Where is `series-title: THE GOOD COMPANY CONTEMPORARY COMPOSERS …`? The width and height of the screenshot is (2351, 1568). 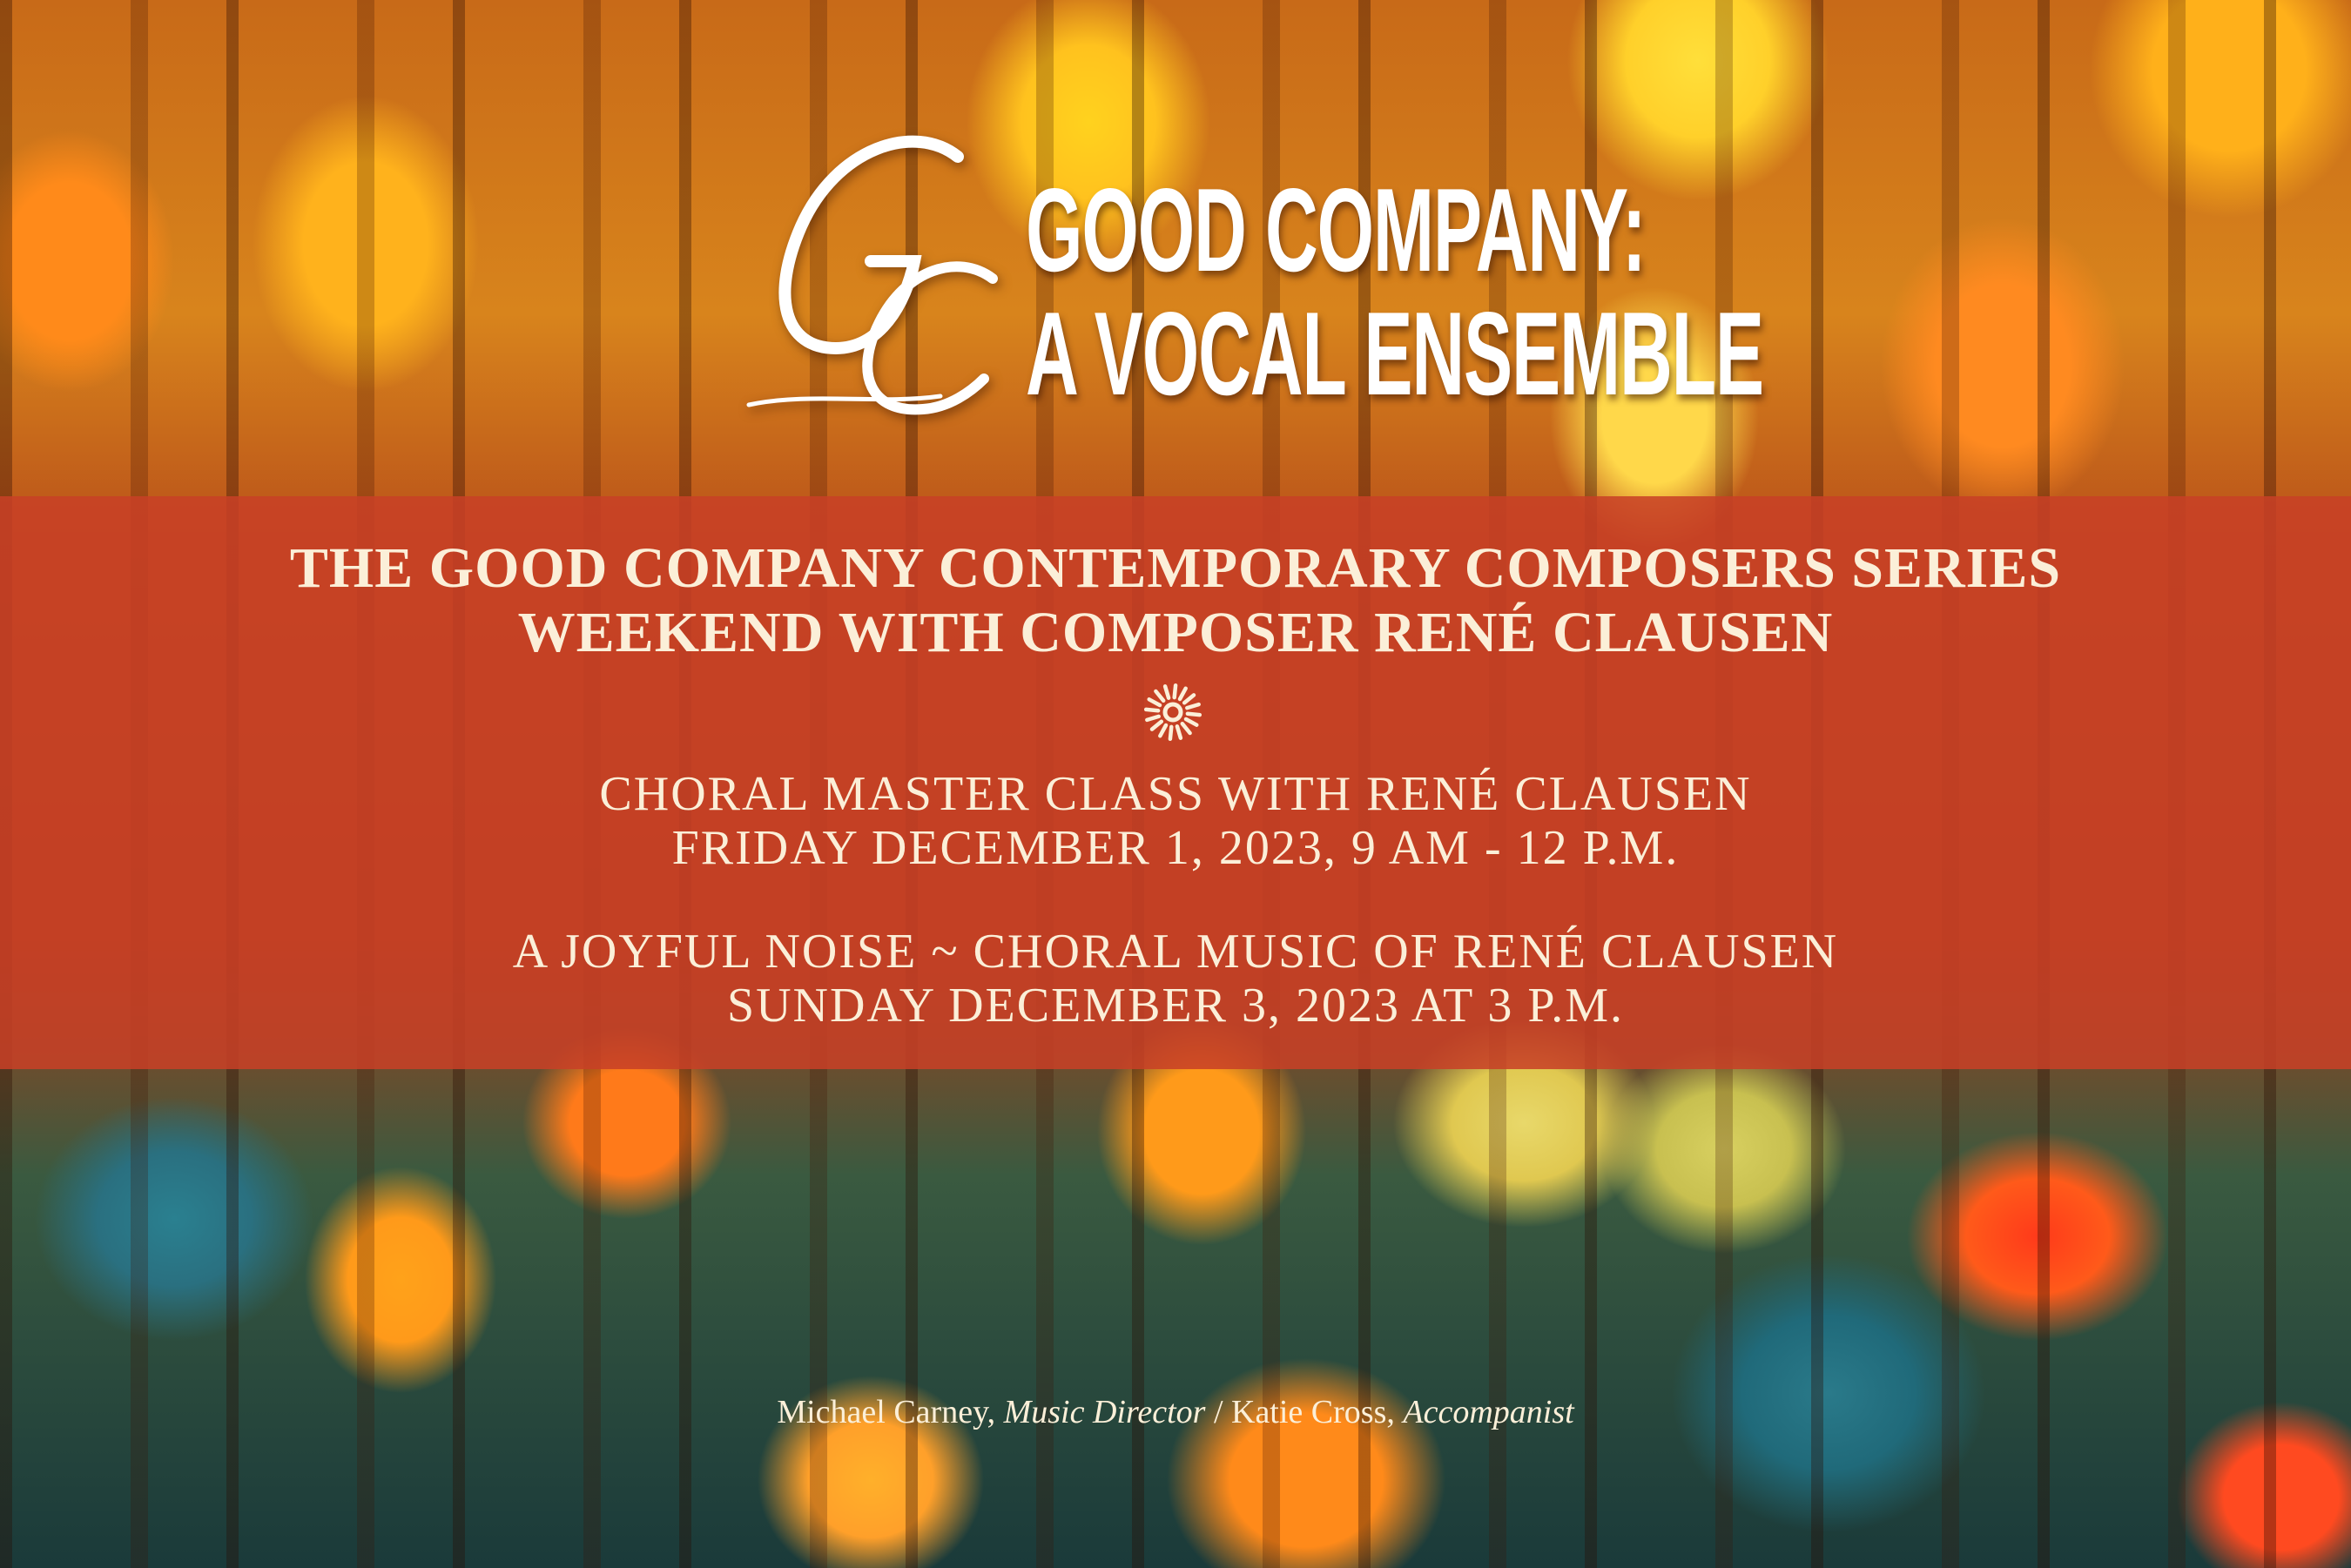 series-title: THE GOOD COMPANY CONTEMPORARY COMPOSERS … is located at coordinates (1175, 568).